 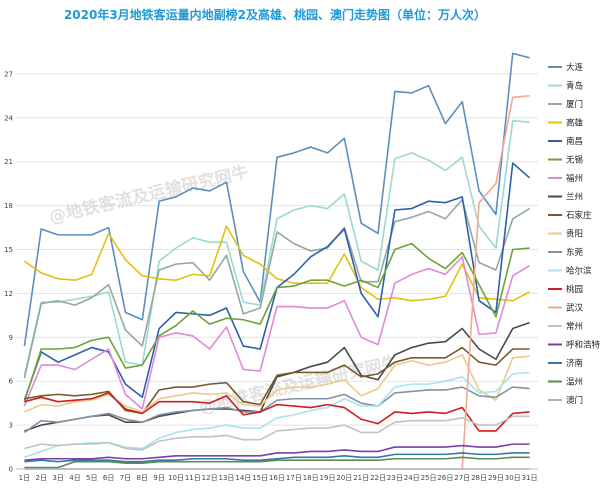 What do you see at coordinates (41, 478) in the screenshot?
I see `x-tick-label: 2日` at bounding box center [41, 478].